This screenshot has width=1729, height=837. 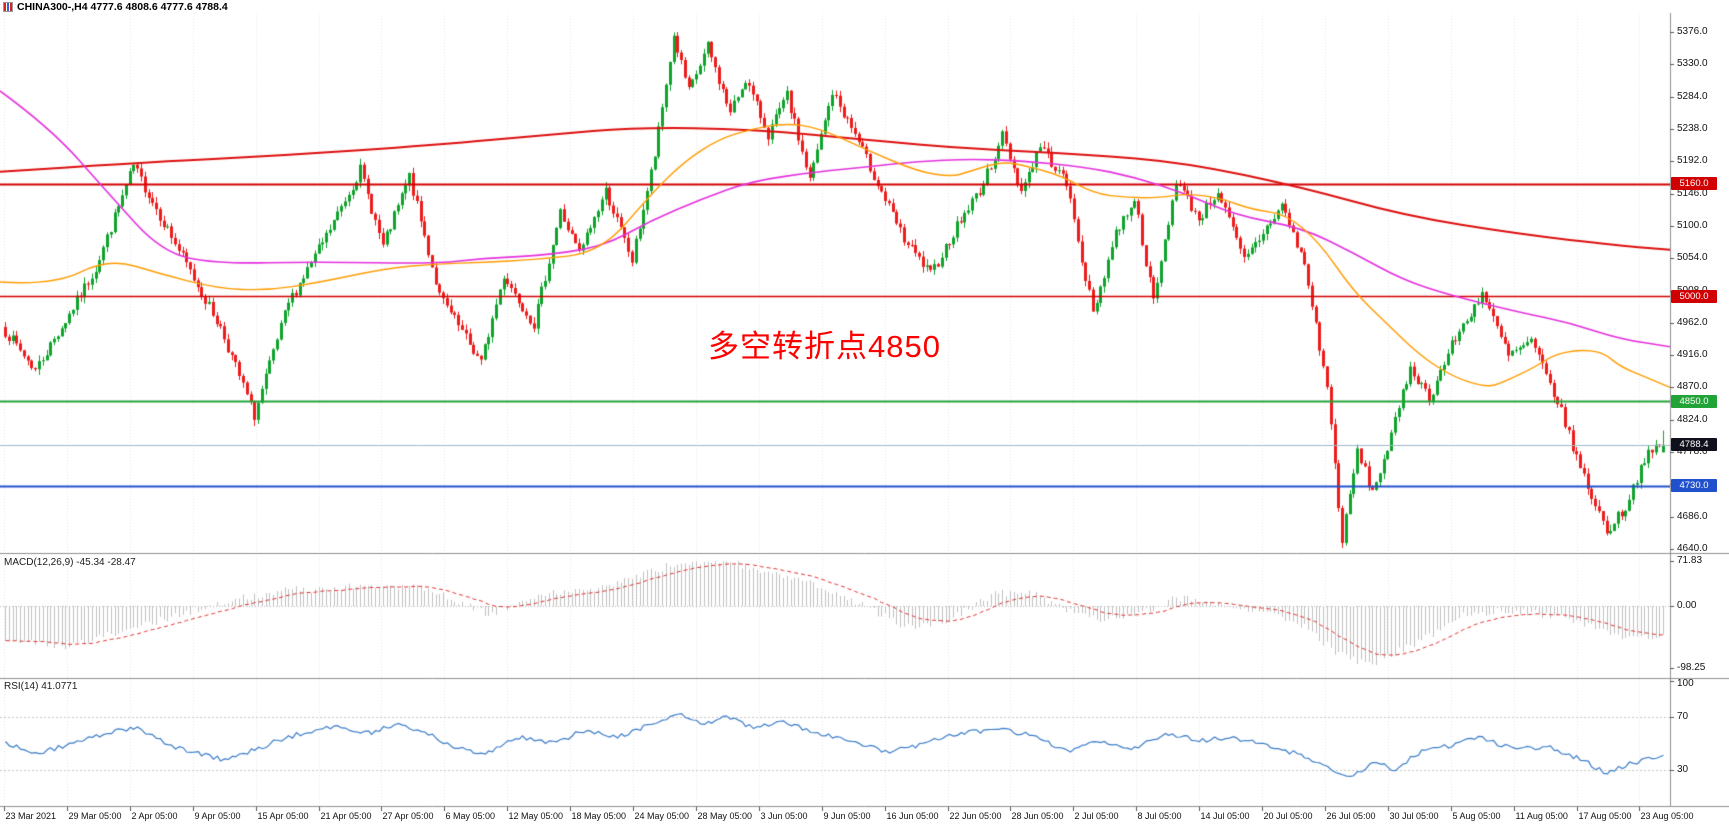 What do you see at coordinates (70, 562) in the screenshot?
I see `macd-indicator-label: MACD(12,26,9) -45.34 -28.47` at bounding box center [70, 562].